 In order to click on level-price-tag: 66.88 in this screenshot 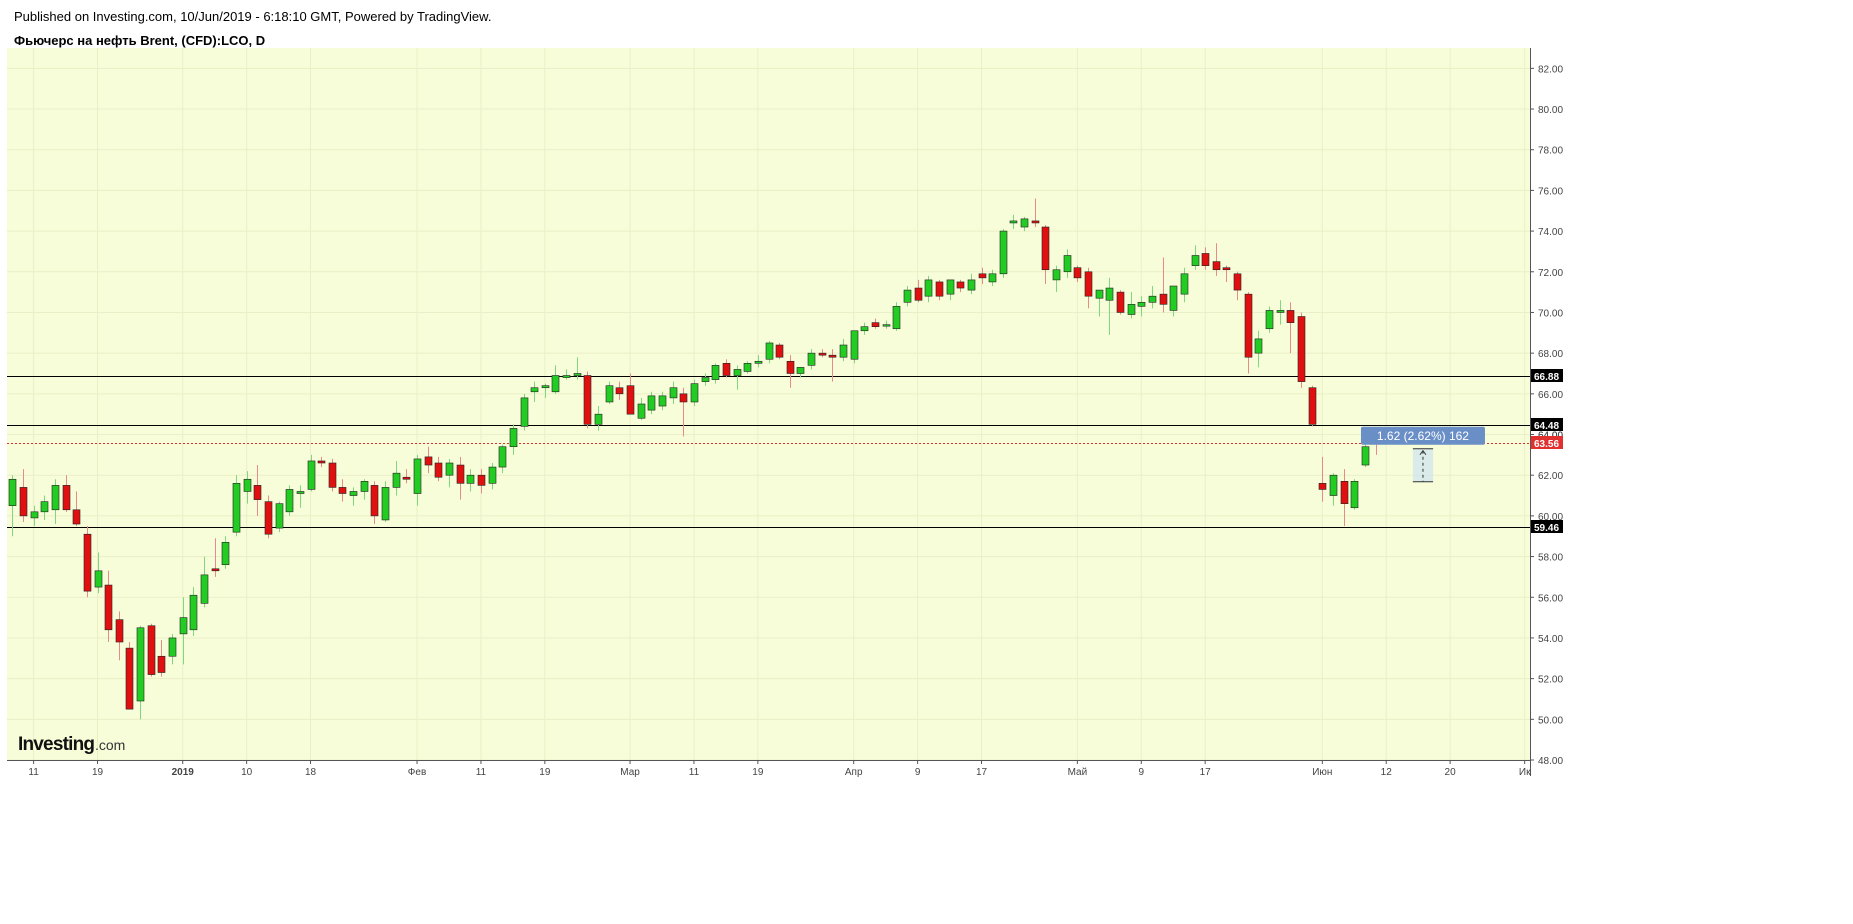, I will do `click(1546, 377)`.